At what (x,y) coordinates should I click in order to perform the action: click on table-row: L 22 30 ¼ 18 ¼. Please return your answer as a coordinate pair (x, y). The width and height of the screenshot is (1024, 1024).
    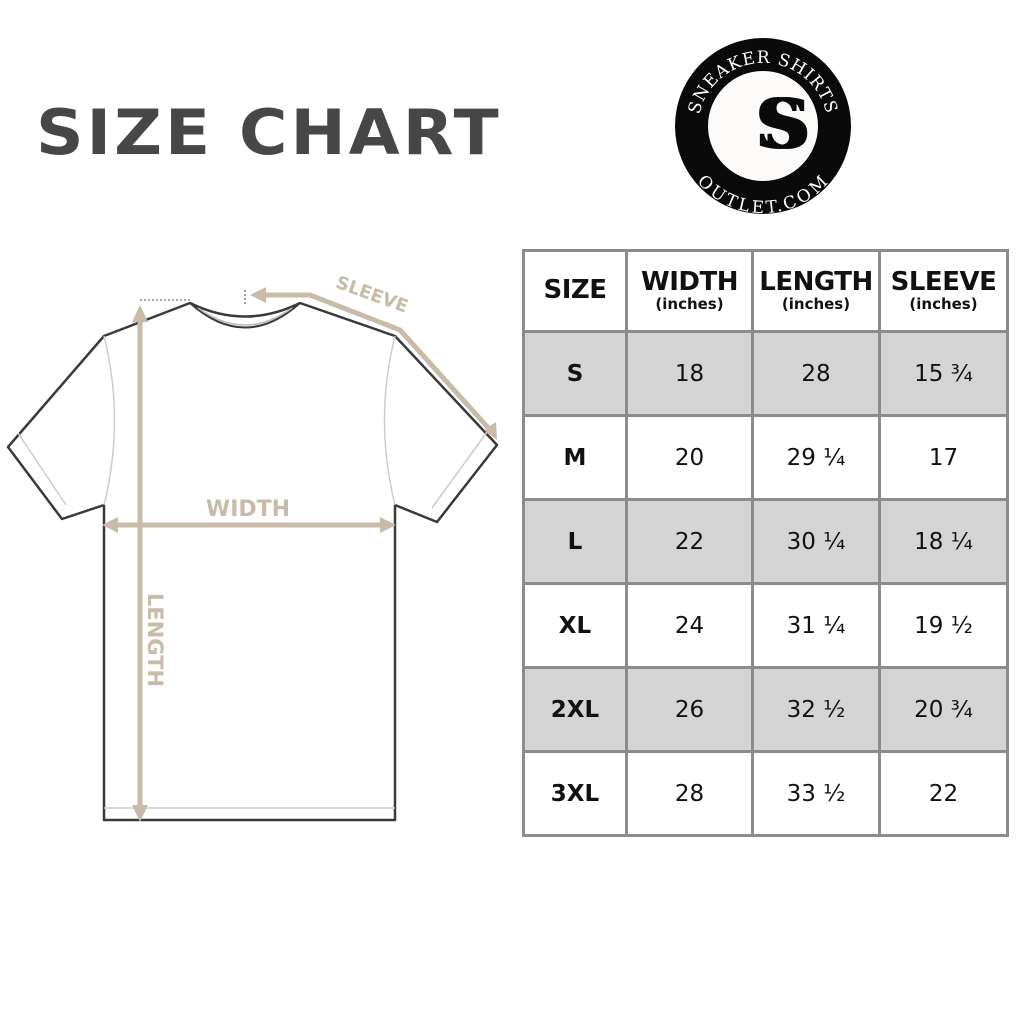
    Looking at the image, I should click on (765, 541).